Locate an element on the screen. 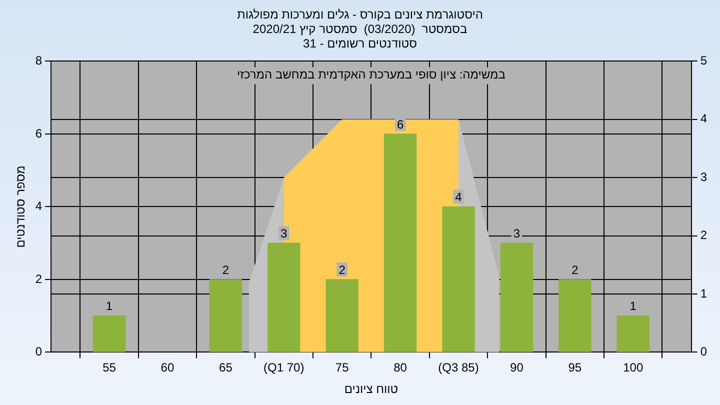  y-tick-label: 6 is located at coordinates (38, 133).